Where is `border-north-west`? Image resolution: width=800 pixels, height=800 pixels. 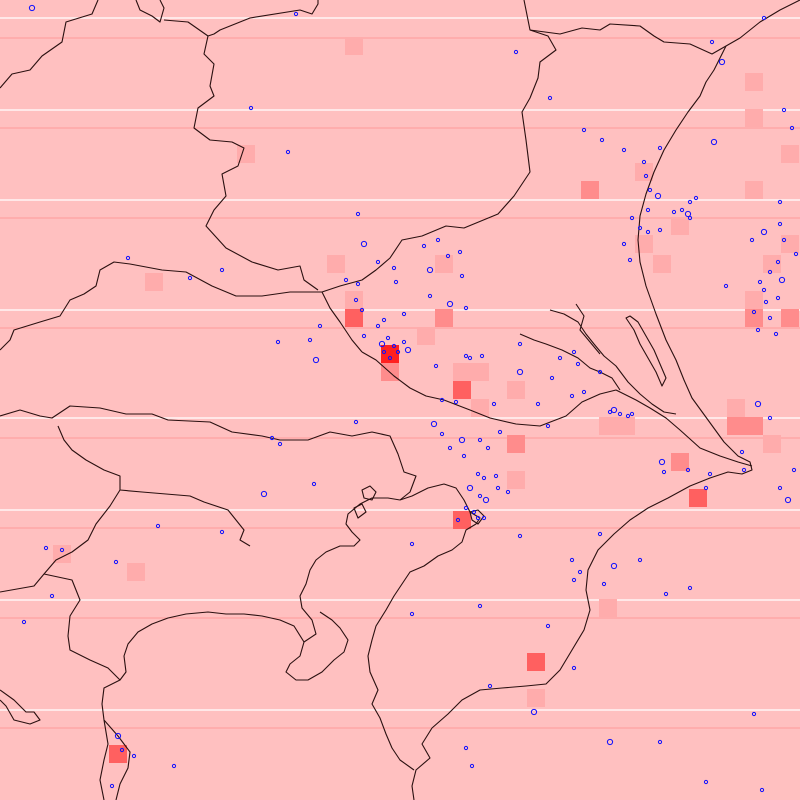 border-north-west is located at coordinates (49, 44).